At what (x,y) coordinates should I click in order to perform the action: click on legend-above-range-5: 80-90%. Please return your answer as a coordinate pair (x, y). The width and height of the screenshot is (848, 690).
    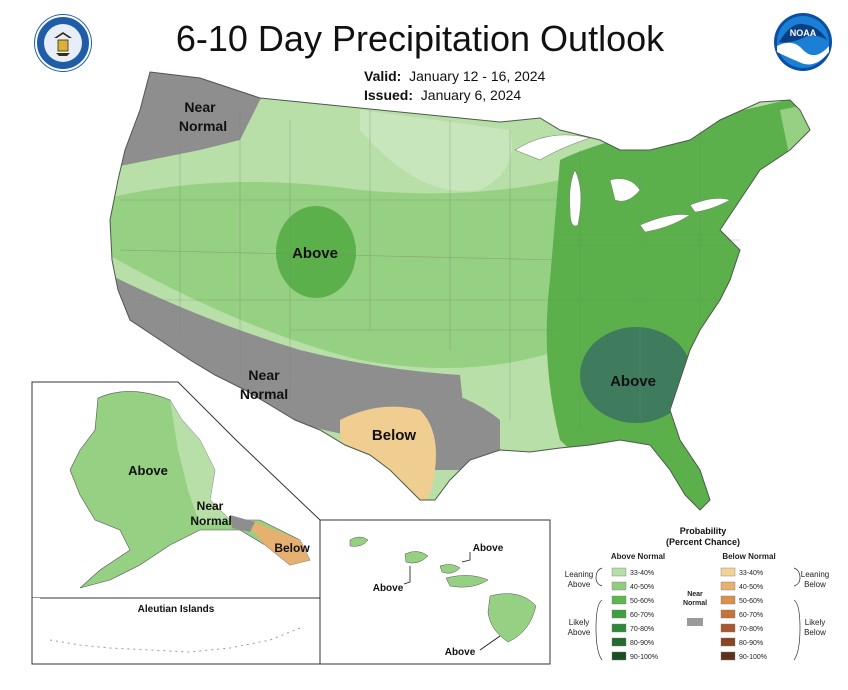
    Looking at the image, I should click on (642, 643).